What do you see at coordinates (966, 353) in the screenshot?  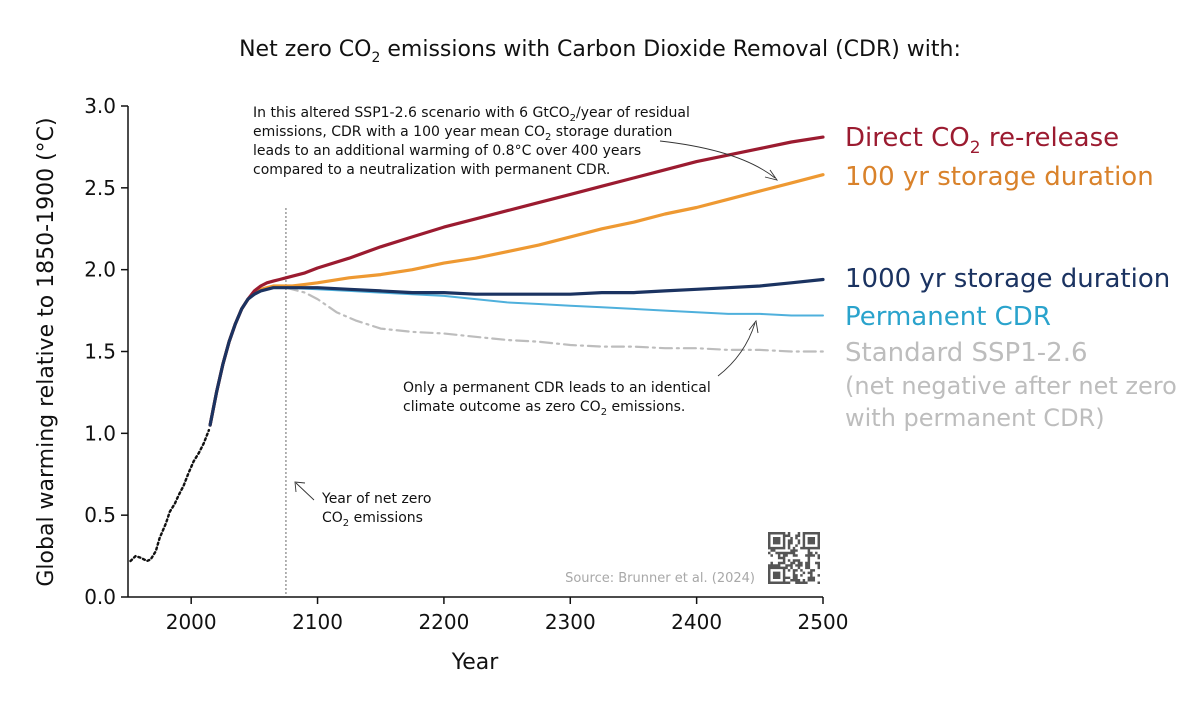 I see `legend-standard-ssp: Standard SSP1-2.6` at bounding box center [966, 353].